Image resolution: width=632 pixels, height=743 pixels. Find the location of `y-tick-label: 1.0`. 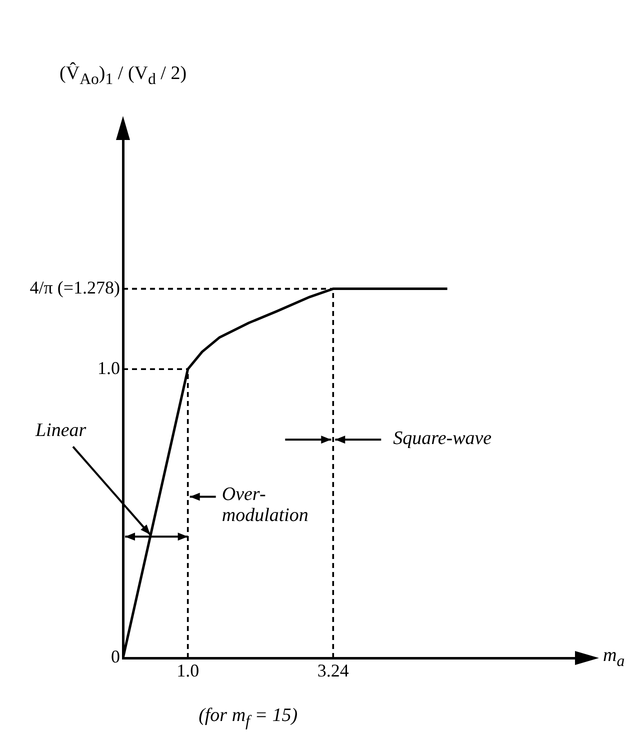

y-tick-label: 1.0 is located at coordinates (109, 368).